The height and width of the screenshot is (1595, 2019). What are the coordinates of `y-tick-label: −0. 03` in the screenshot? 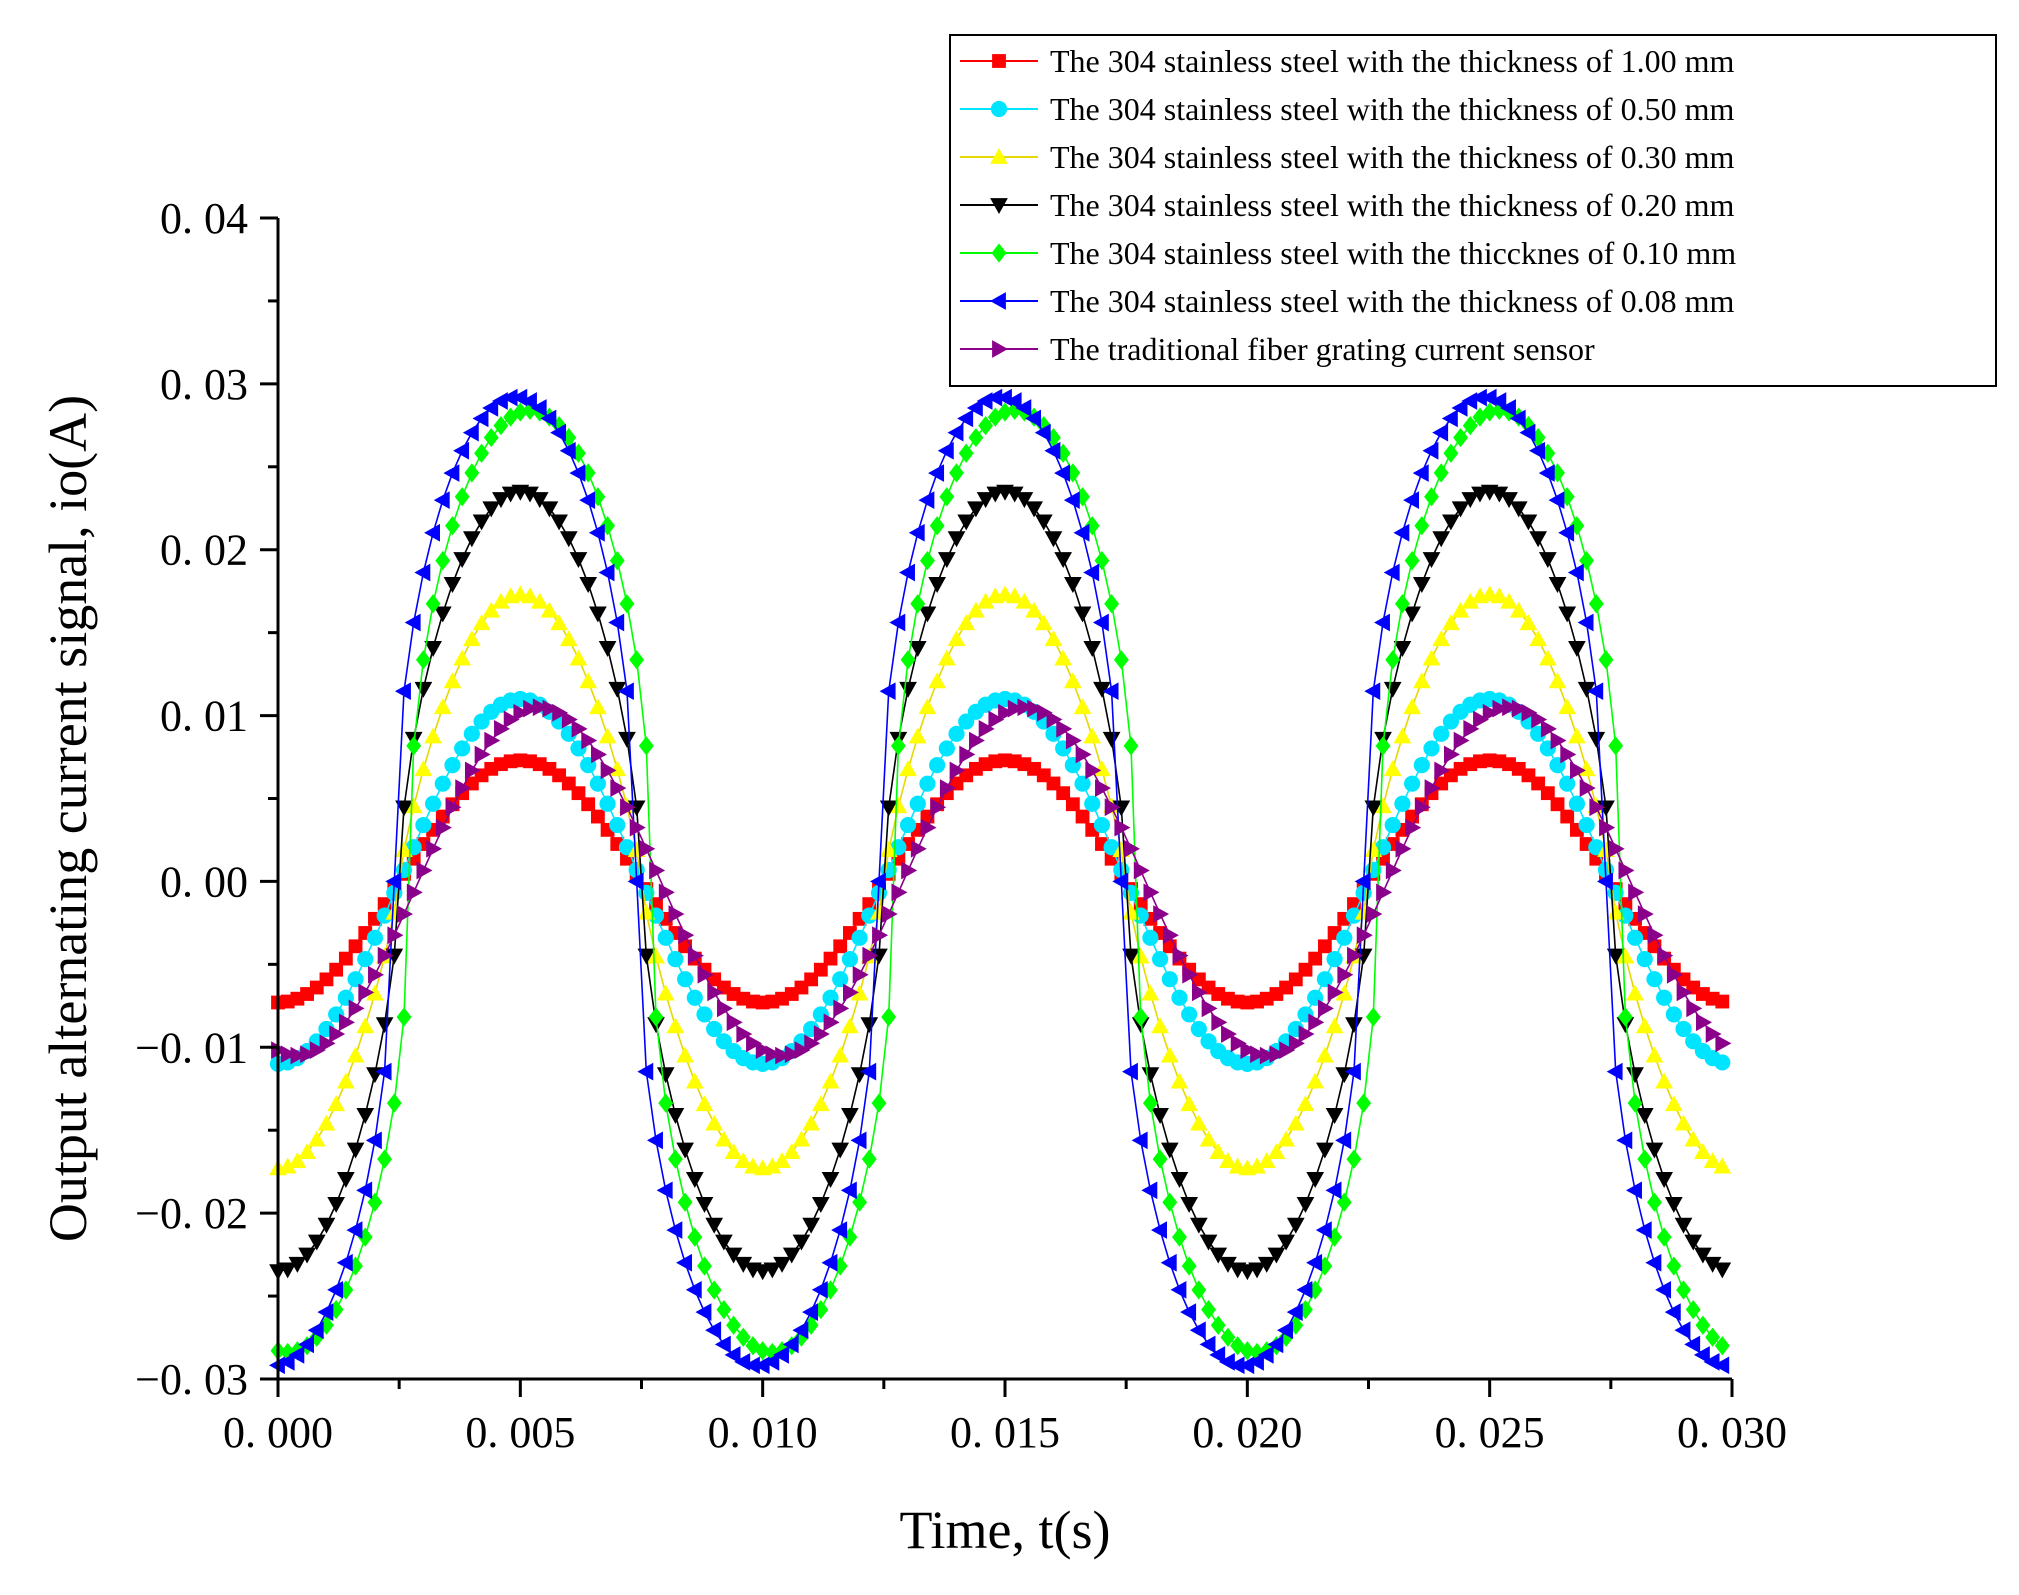 It's located at (191, 1379).